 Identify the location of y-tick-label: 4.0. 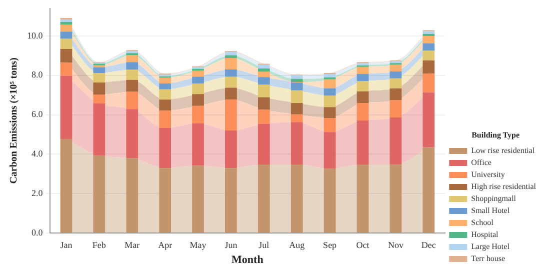
(38, 153).